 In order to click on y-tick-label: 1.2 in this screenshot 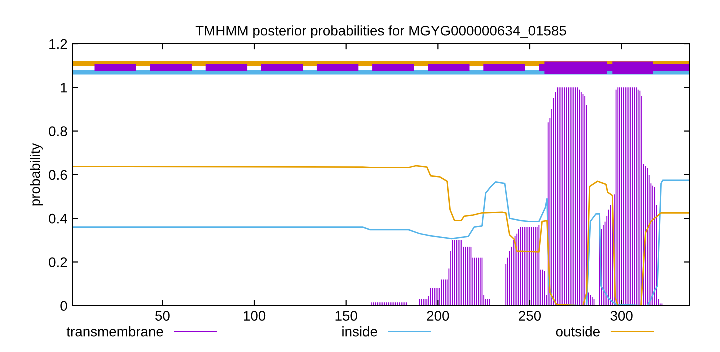, I will do `click(59, 44)`.